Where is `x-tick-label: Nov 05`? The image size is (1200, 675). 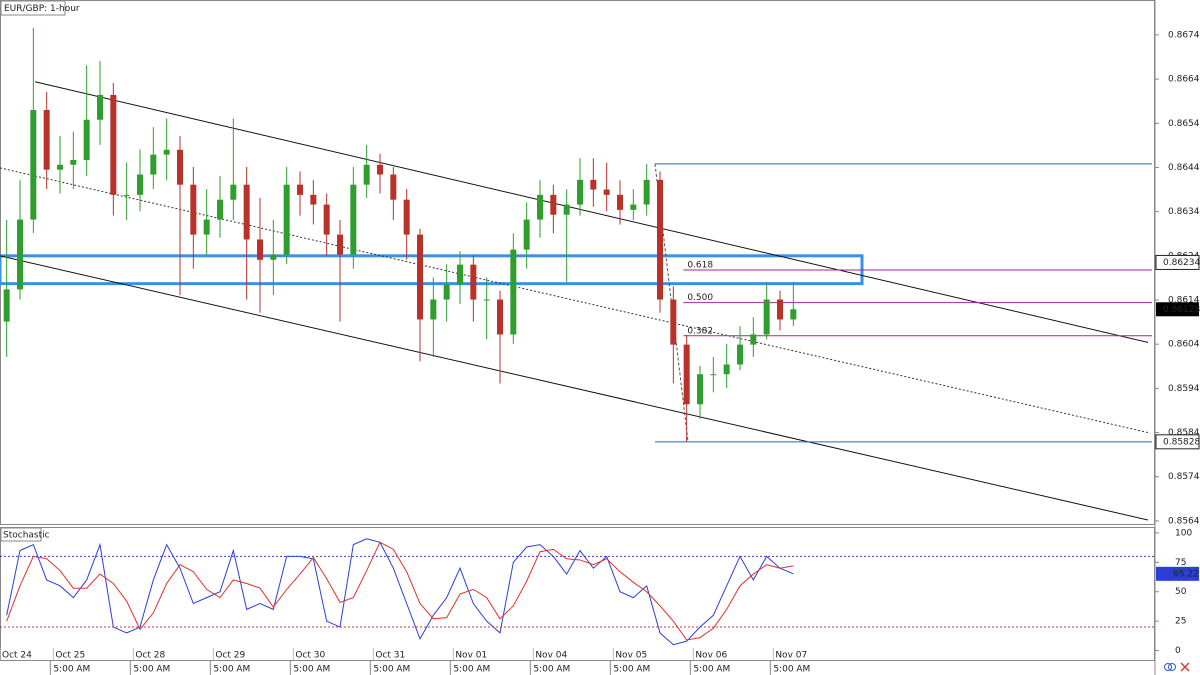
x-tick-label: Nov 05 is located at coordinates (631, 656).